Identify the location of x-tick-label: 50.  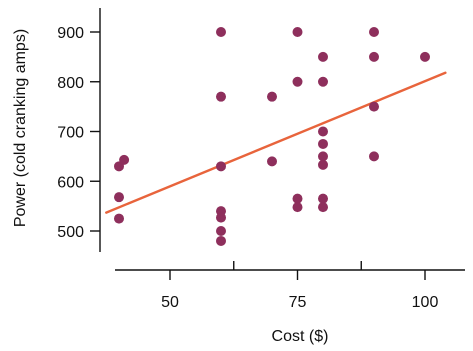
(170, 302).